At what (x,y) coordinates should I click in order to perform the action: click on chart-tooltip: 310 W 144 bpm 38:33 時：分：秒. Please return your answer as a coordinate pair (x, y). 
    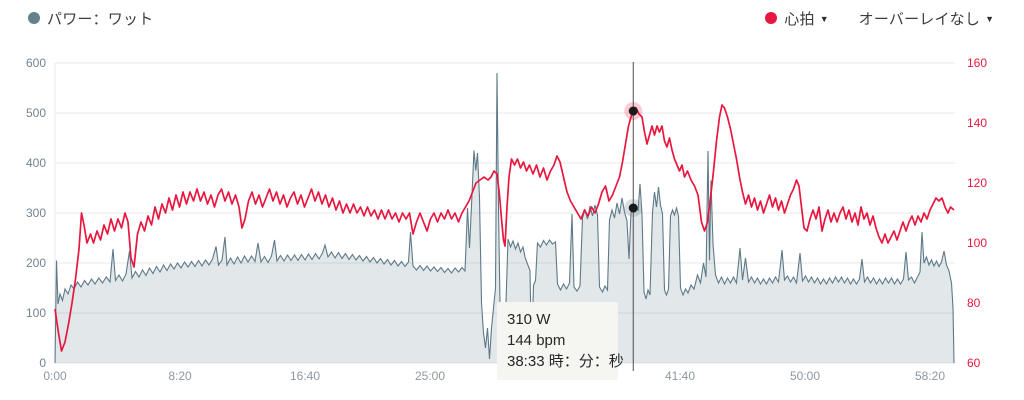
    Looking at the image, I should click on (560, 341).